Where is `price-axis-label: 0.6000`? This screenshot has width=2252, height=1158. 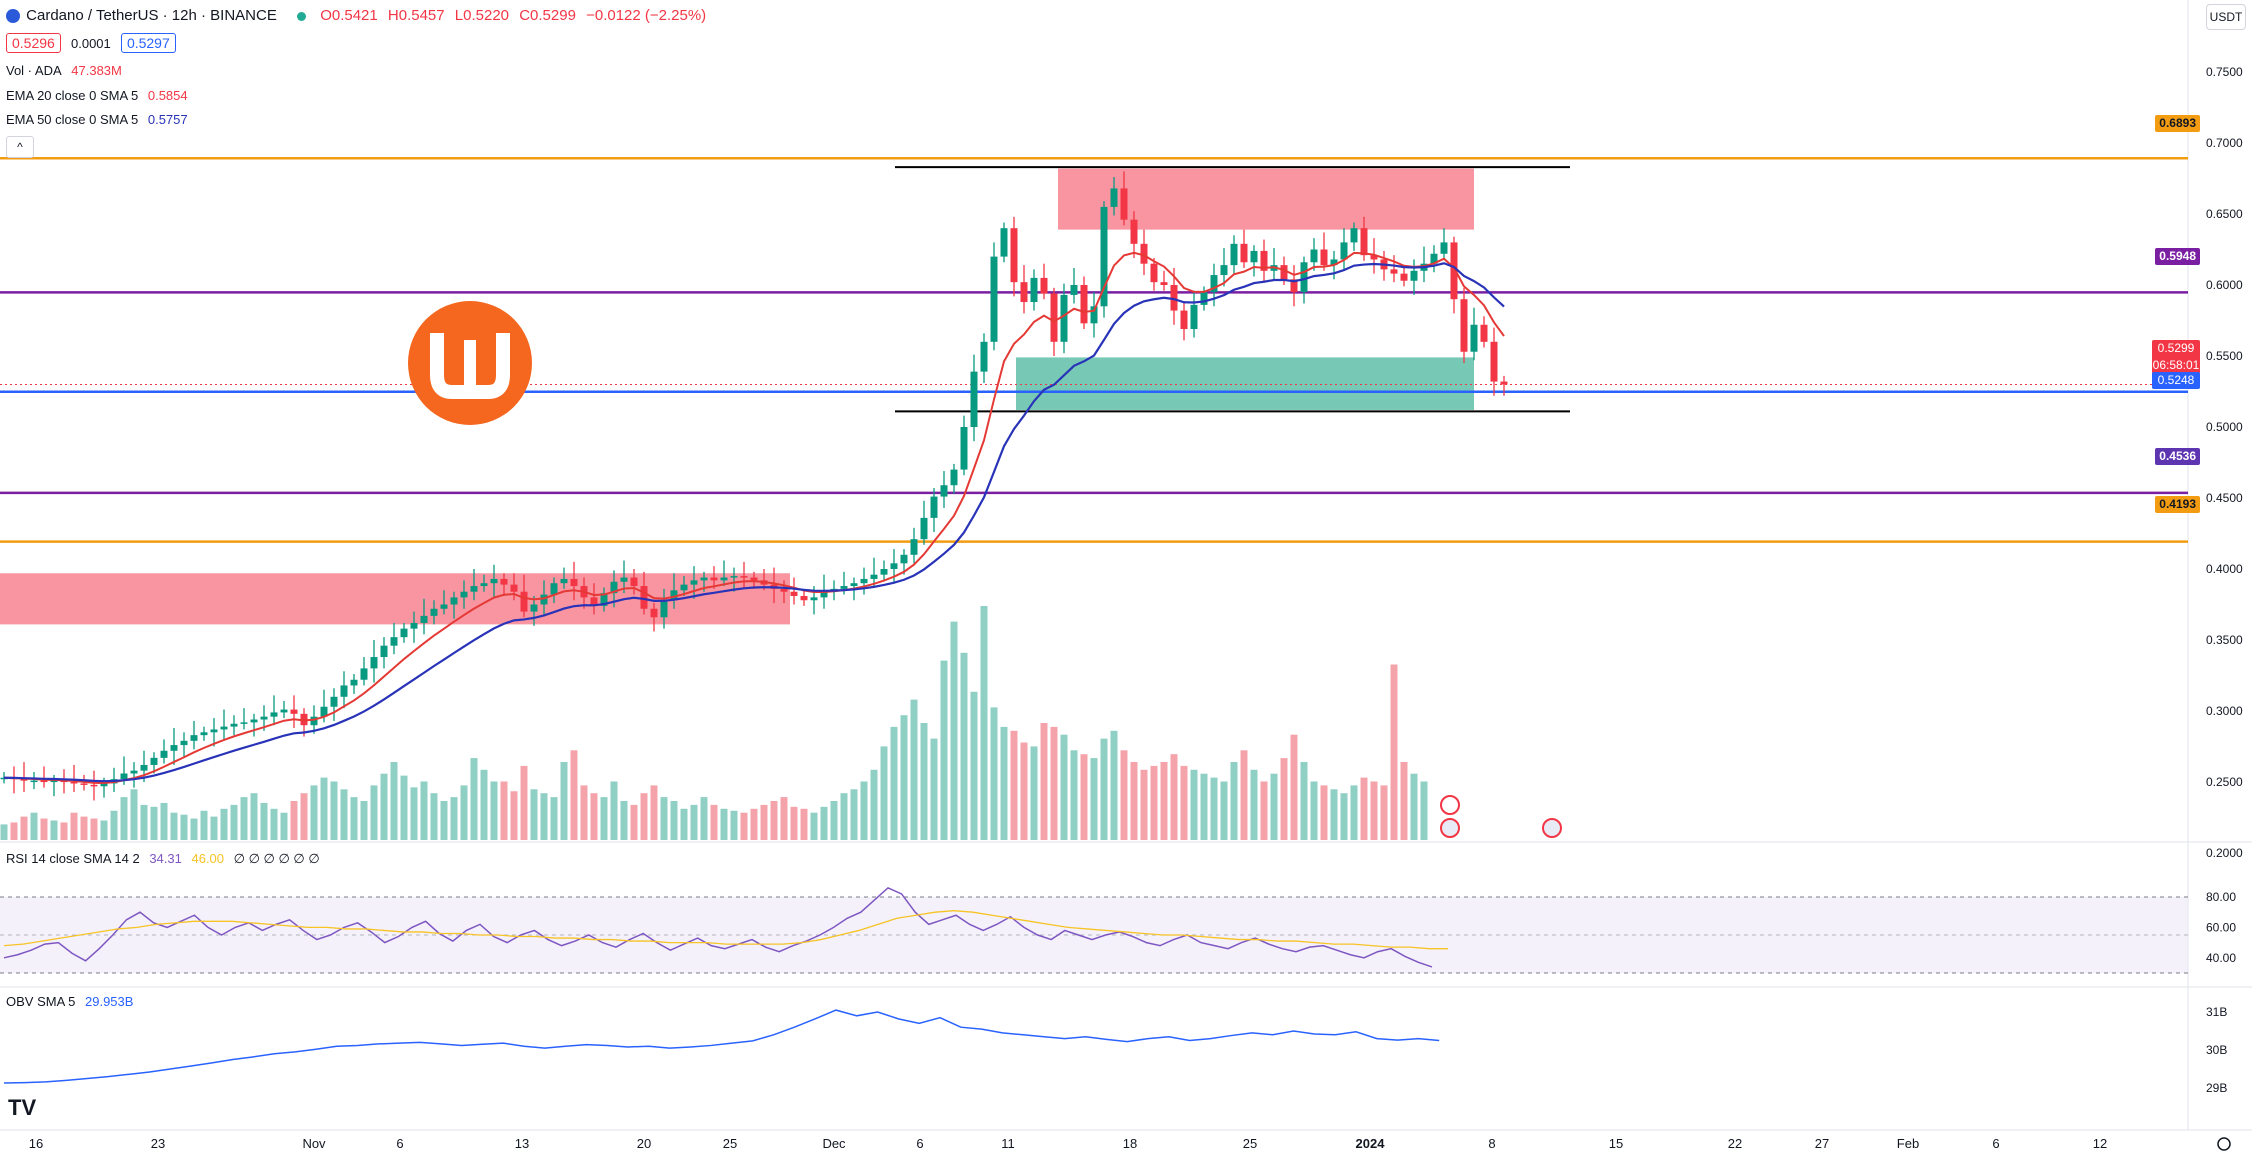
price-axis-label: 0.6000 is located at coordinates (2224, 285).